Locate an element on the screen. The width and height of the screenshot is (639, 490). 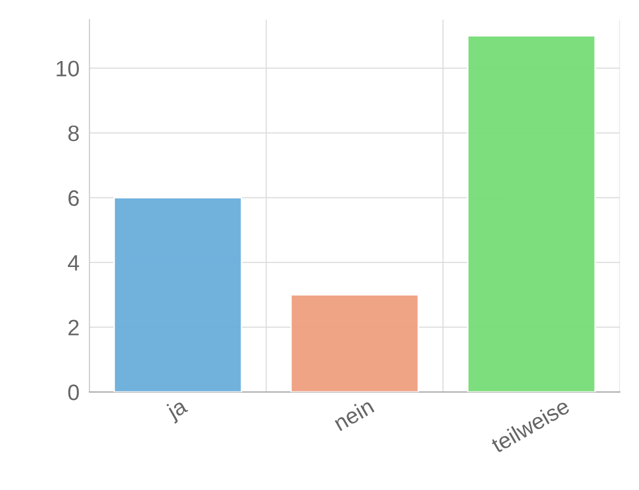
y-tick-label: 10 is located at coordinates (67, 68).